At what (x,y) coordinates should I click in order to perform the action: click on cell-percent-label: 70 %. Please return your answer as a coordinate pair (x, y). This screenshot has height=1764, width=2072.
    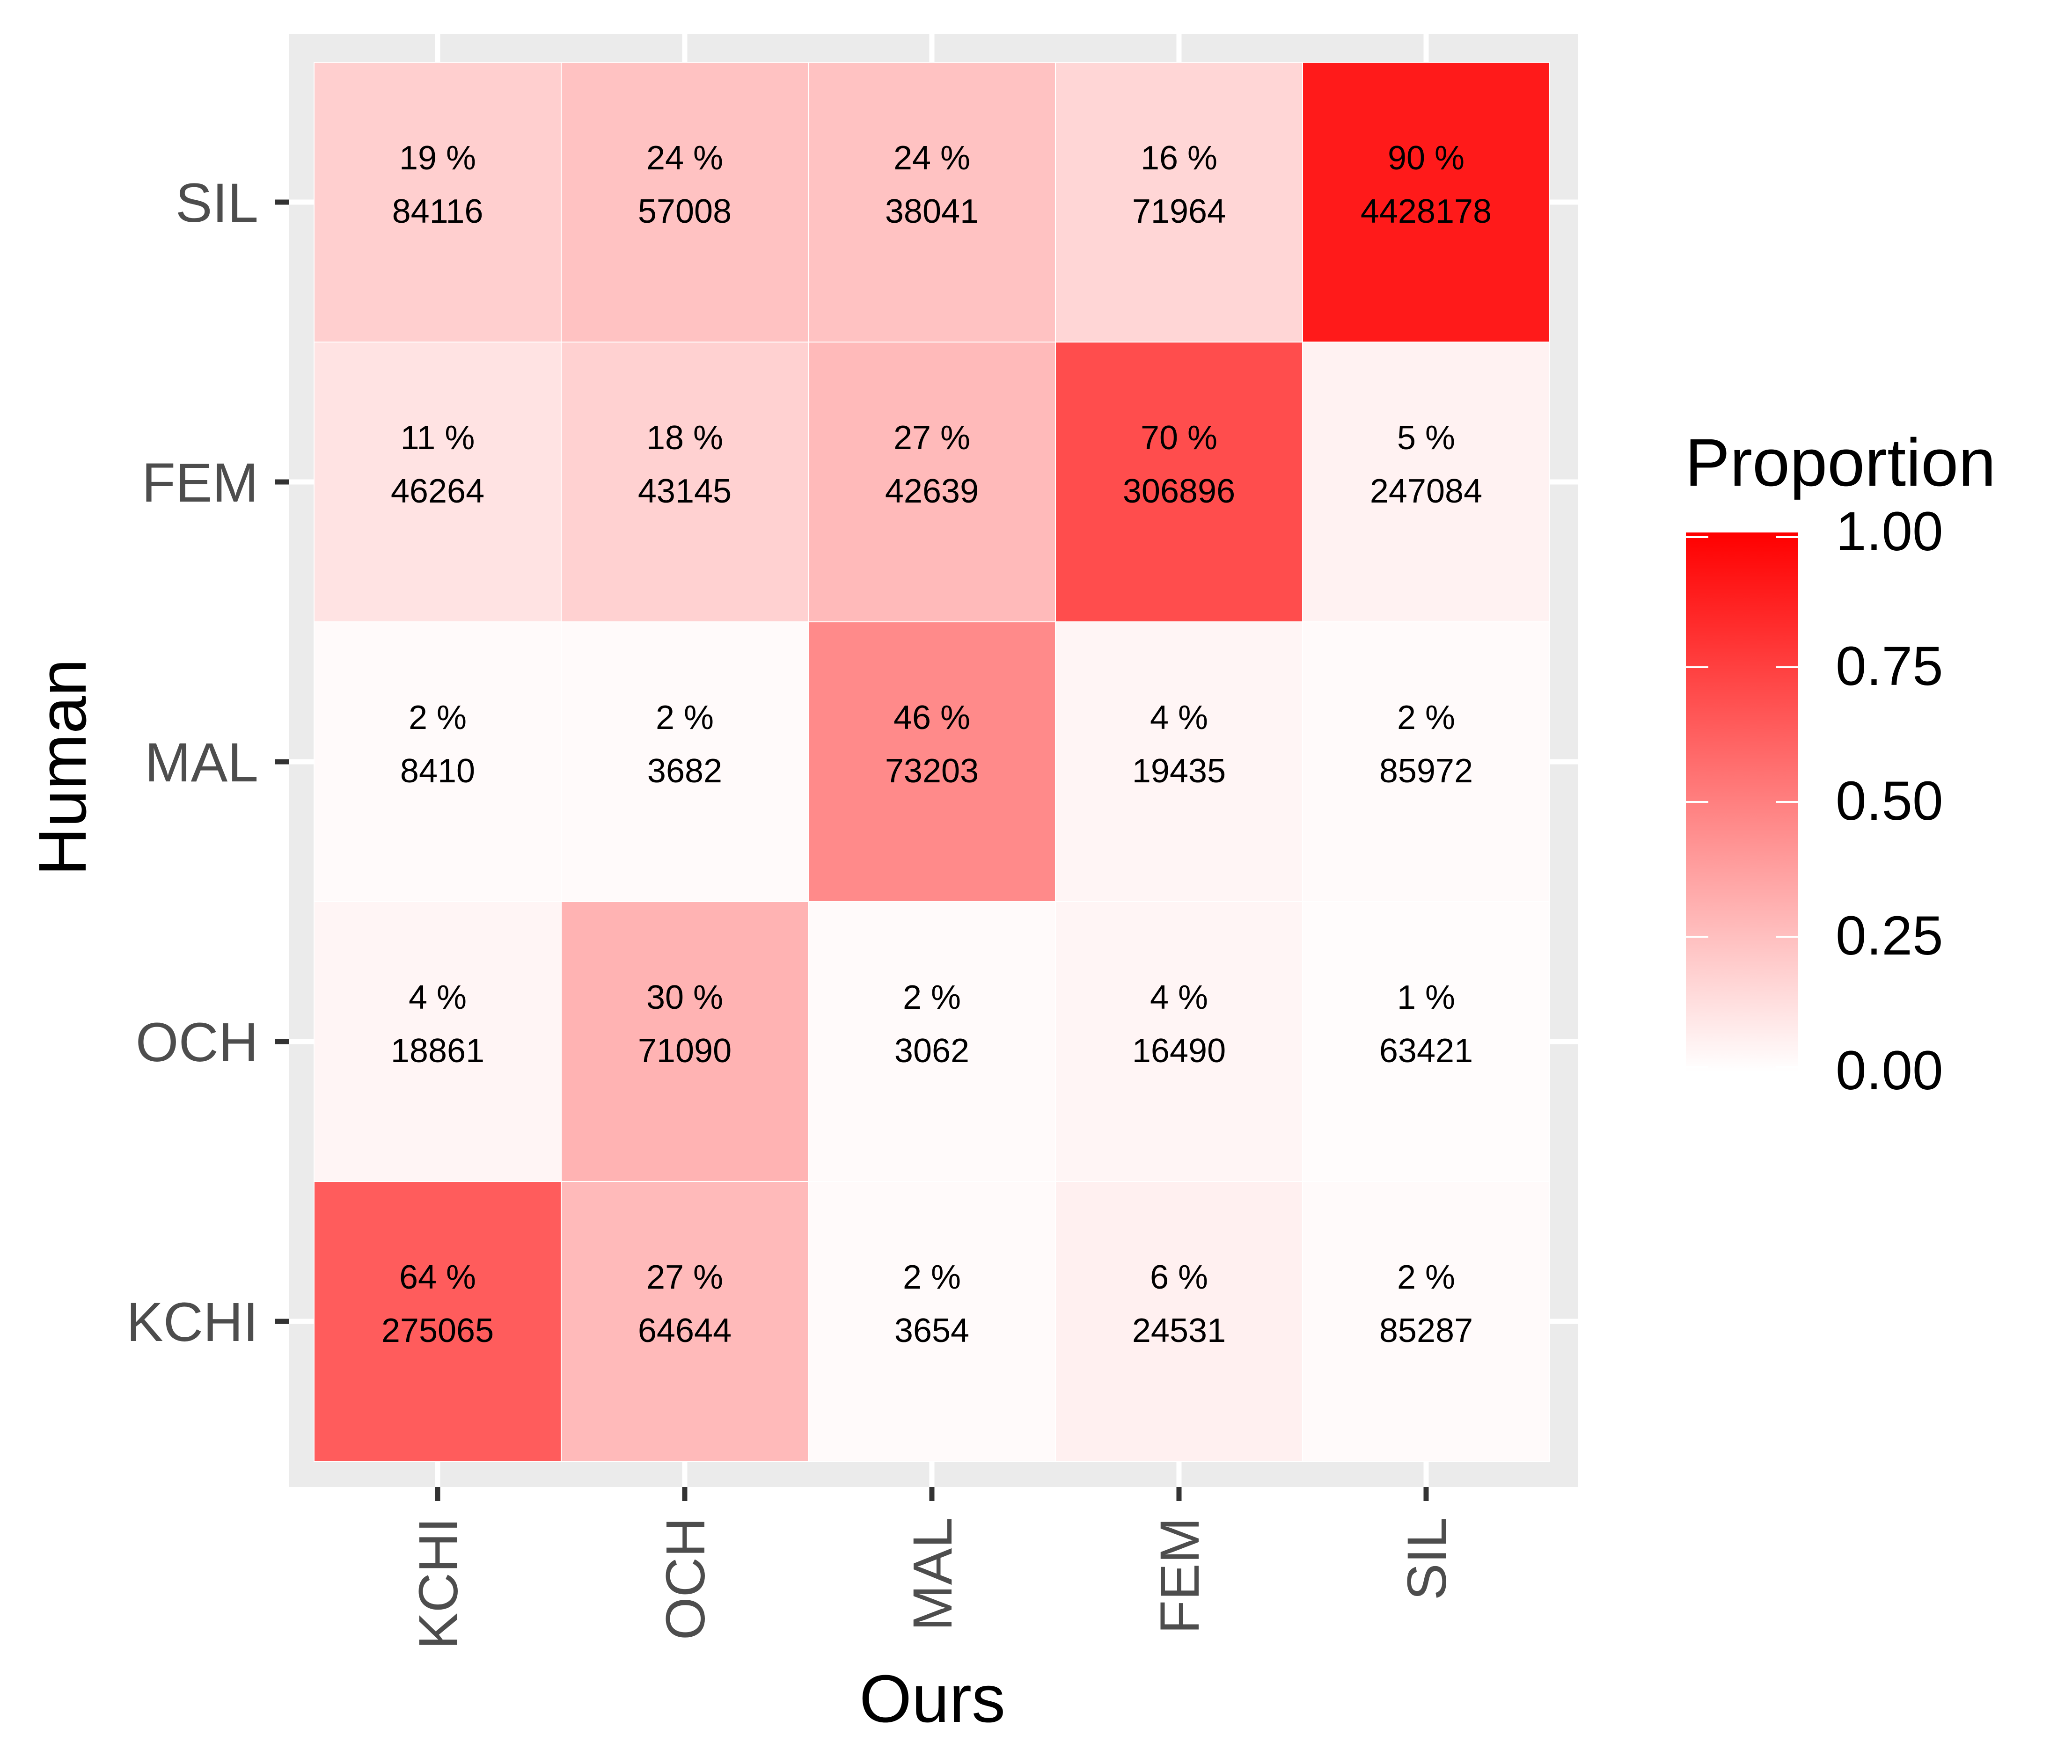
    Looking at the image, I should click on (1179, 438).